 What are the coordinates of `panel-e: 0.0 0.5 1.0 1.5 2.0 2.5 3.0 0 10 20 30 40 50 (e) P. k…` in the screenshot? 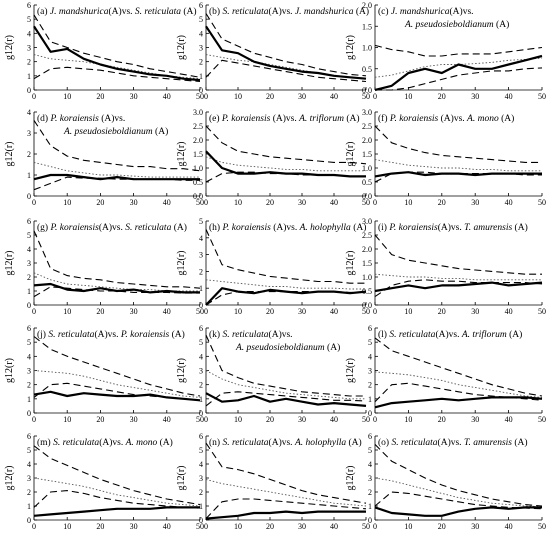 It's located at (273, 157).